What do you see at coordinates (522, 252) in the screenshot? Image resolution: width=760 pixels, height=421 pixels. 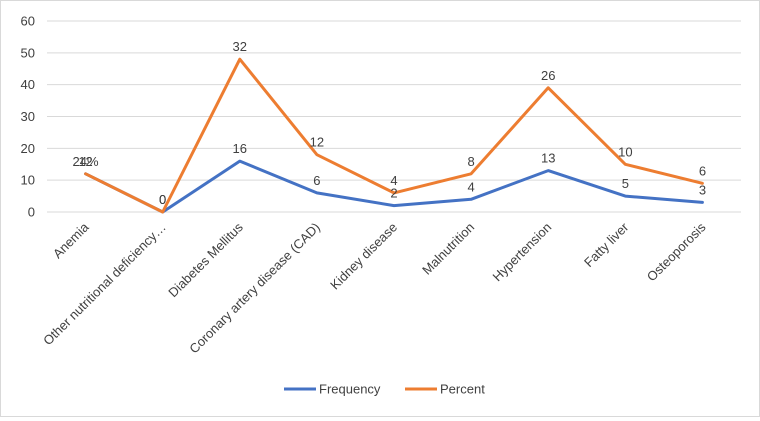 I see `x-tick-label: Hypertension` at bounding box center [522, 252].